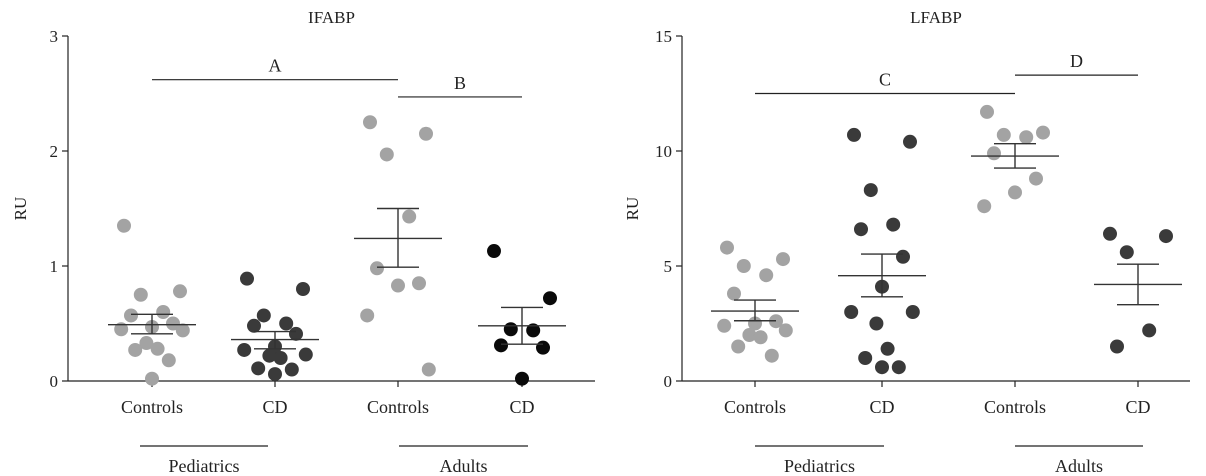 The image size is (1206, 476). Describe the element at coordinates (275, 66) in the screenshot. I see `significance-label: A` at that location.